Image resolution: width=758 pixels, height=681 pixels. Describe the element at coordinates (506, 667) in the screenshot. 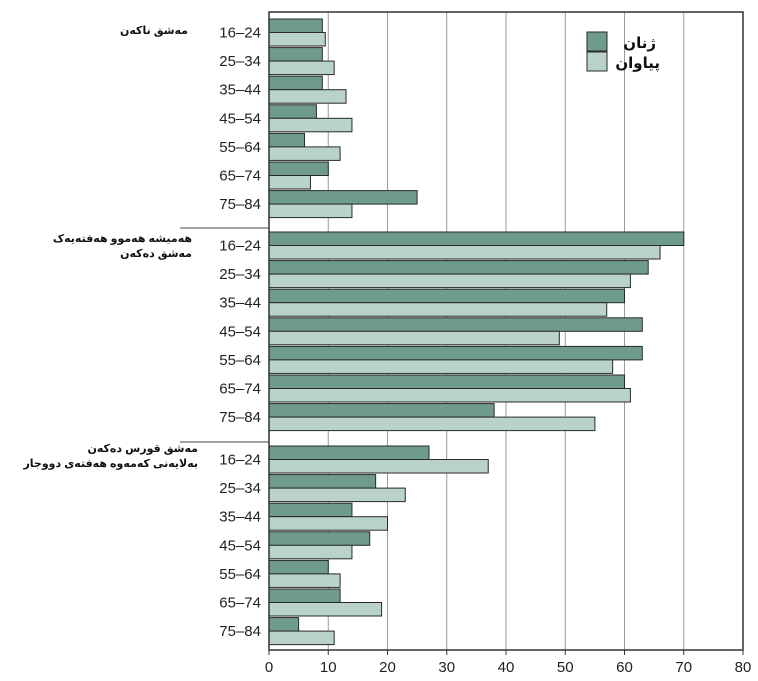

I see `x-tick-label: 40` at that location.